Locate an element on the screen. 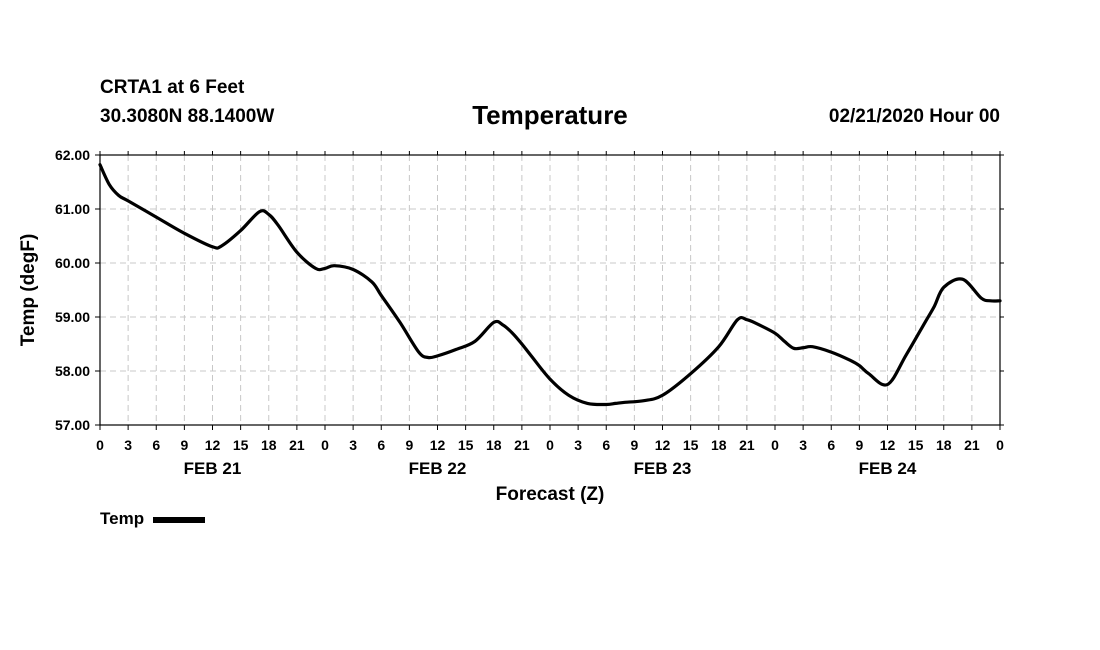 The image size is (1100, 650). chart-title: Temperature is located at coordinates (550, 115).